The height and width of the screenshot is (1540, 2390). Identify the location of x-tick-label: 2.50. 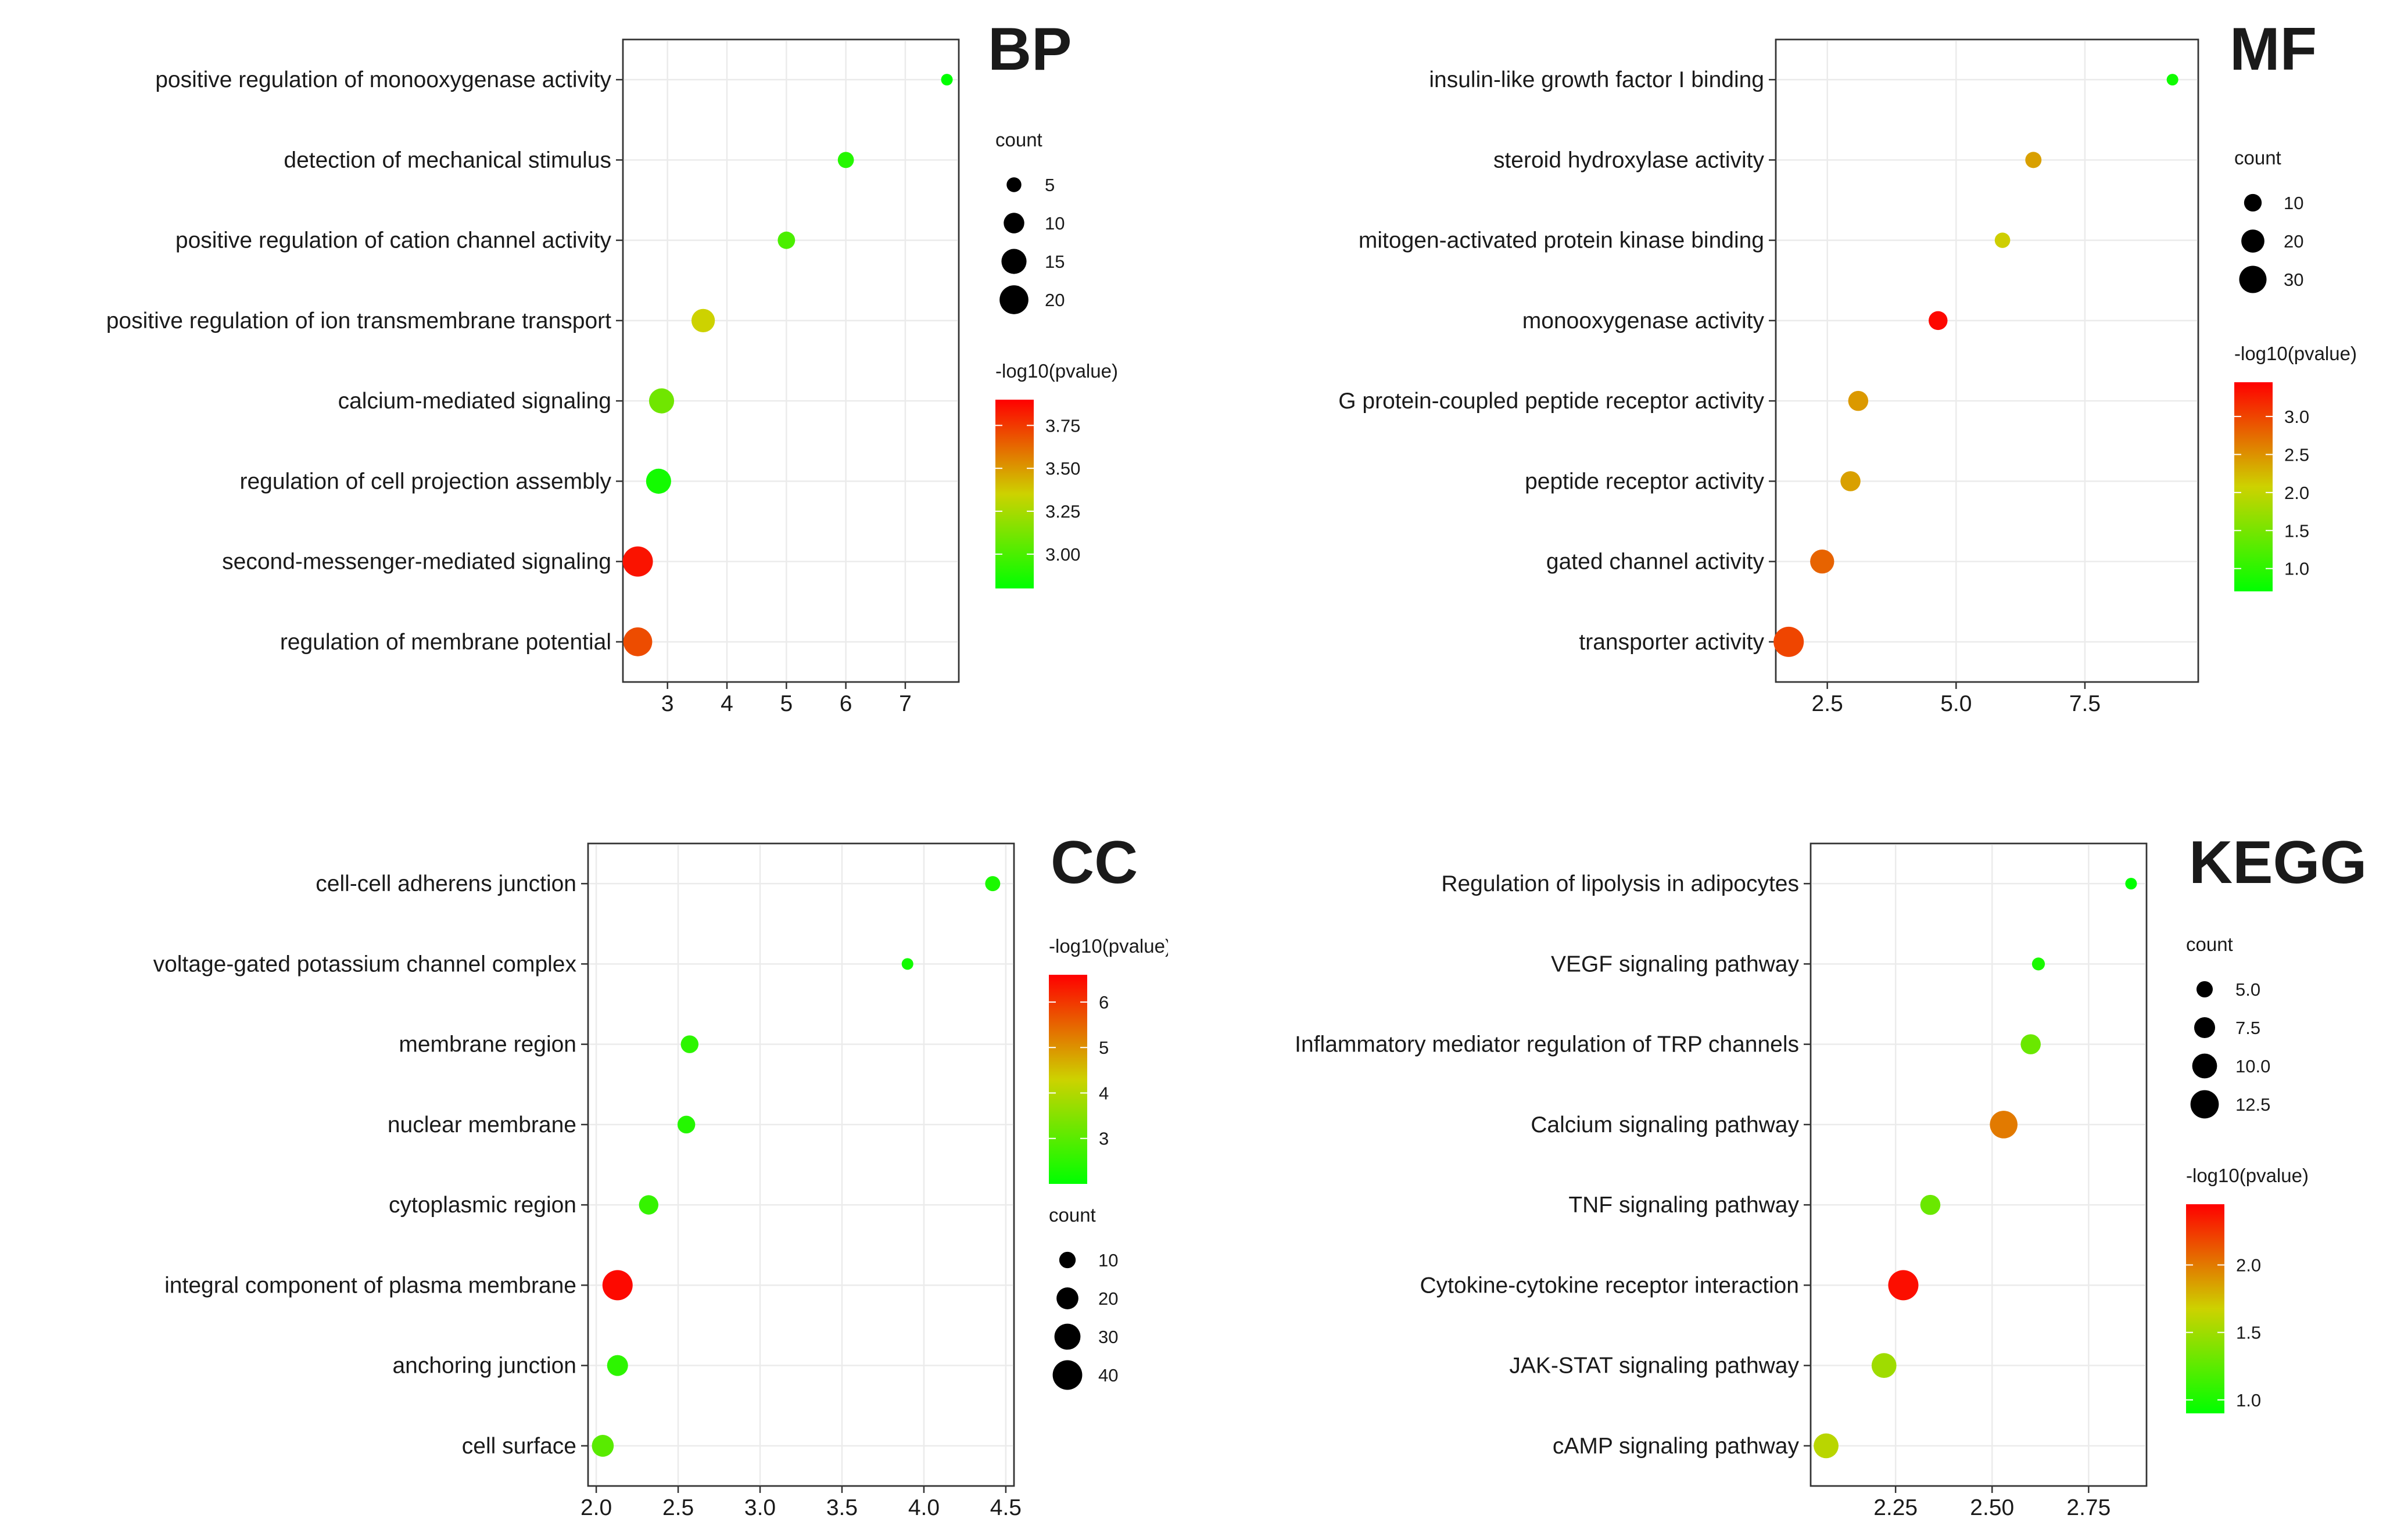
(1992, 1508).